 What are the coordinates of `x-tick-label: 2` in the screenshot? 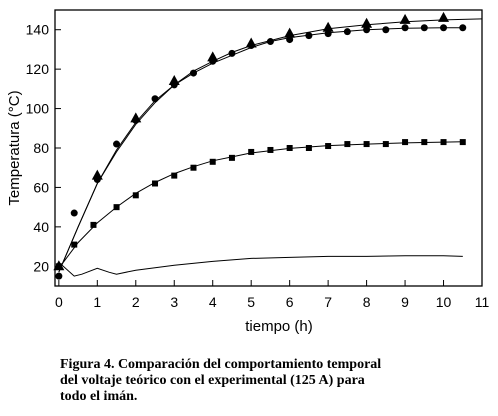 It's located at (136, 302).